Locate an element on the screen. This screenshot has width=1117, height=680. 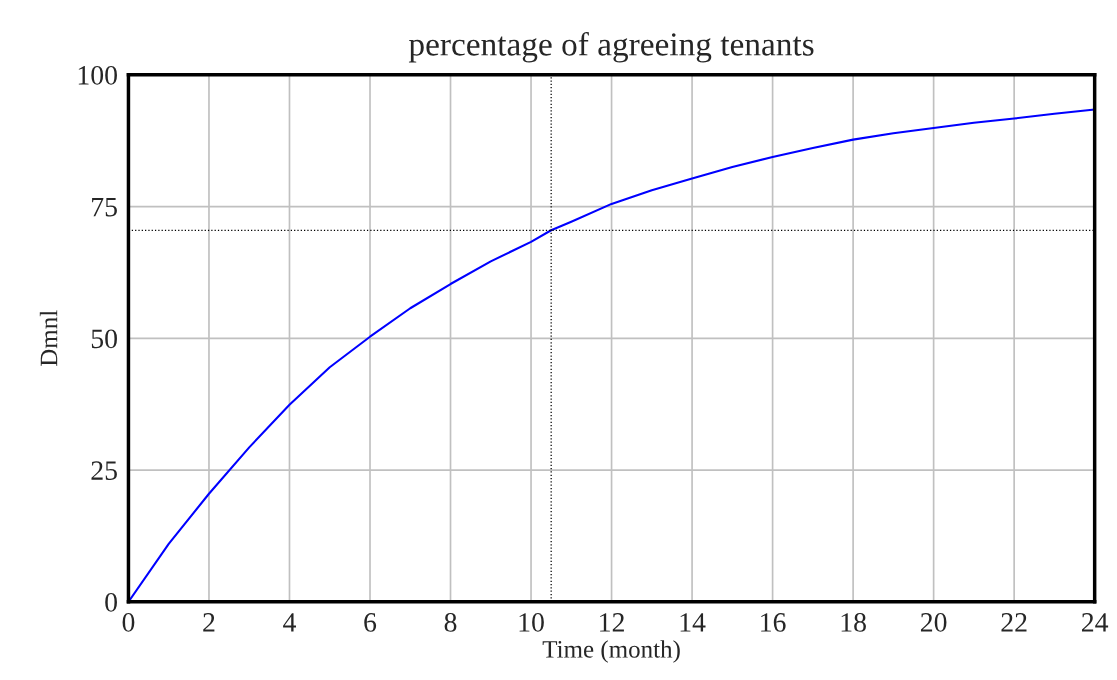
x-axis-title: Time (month) is located at coordinates (611, 651).